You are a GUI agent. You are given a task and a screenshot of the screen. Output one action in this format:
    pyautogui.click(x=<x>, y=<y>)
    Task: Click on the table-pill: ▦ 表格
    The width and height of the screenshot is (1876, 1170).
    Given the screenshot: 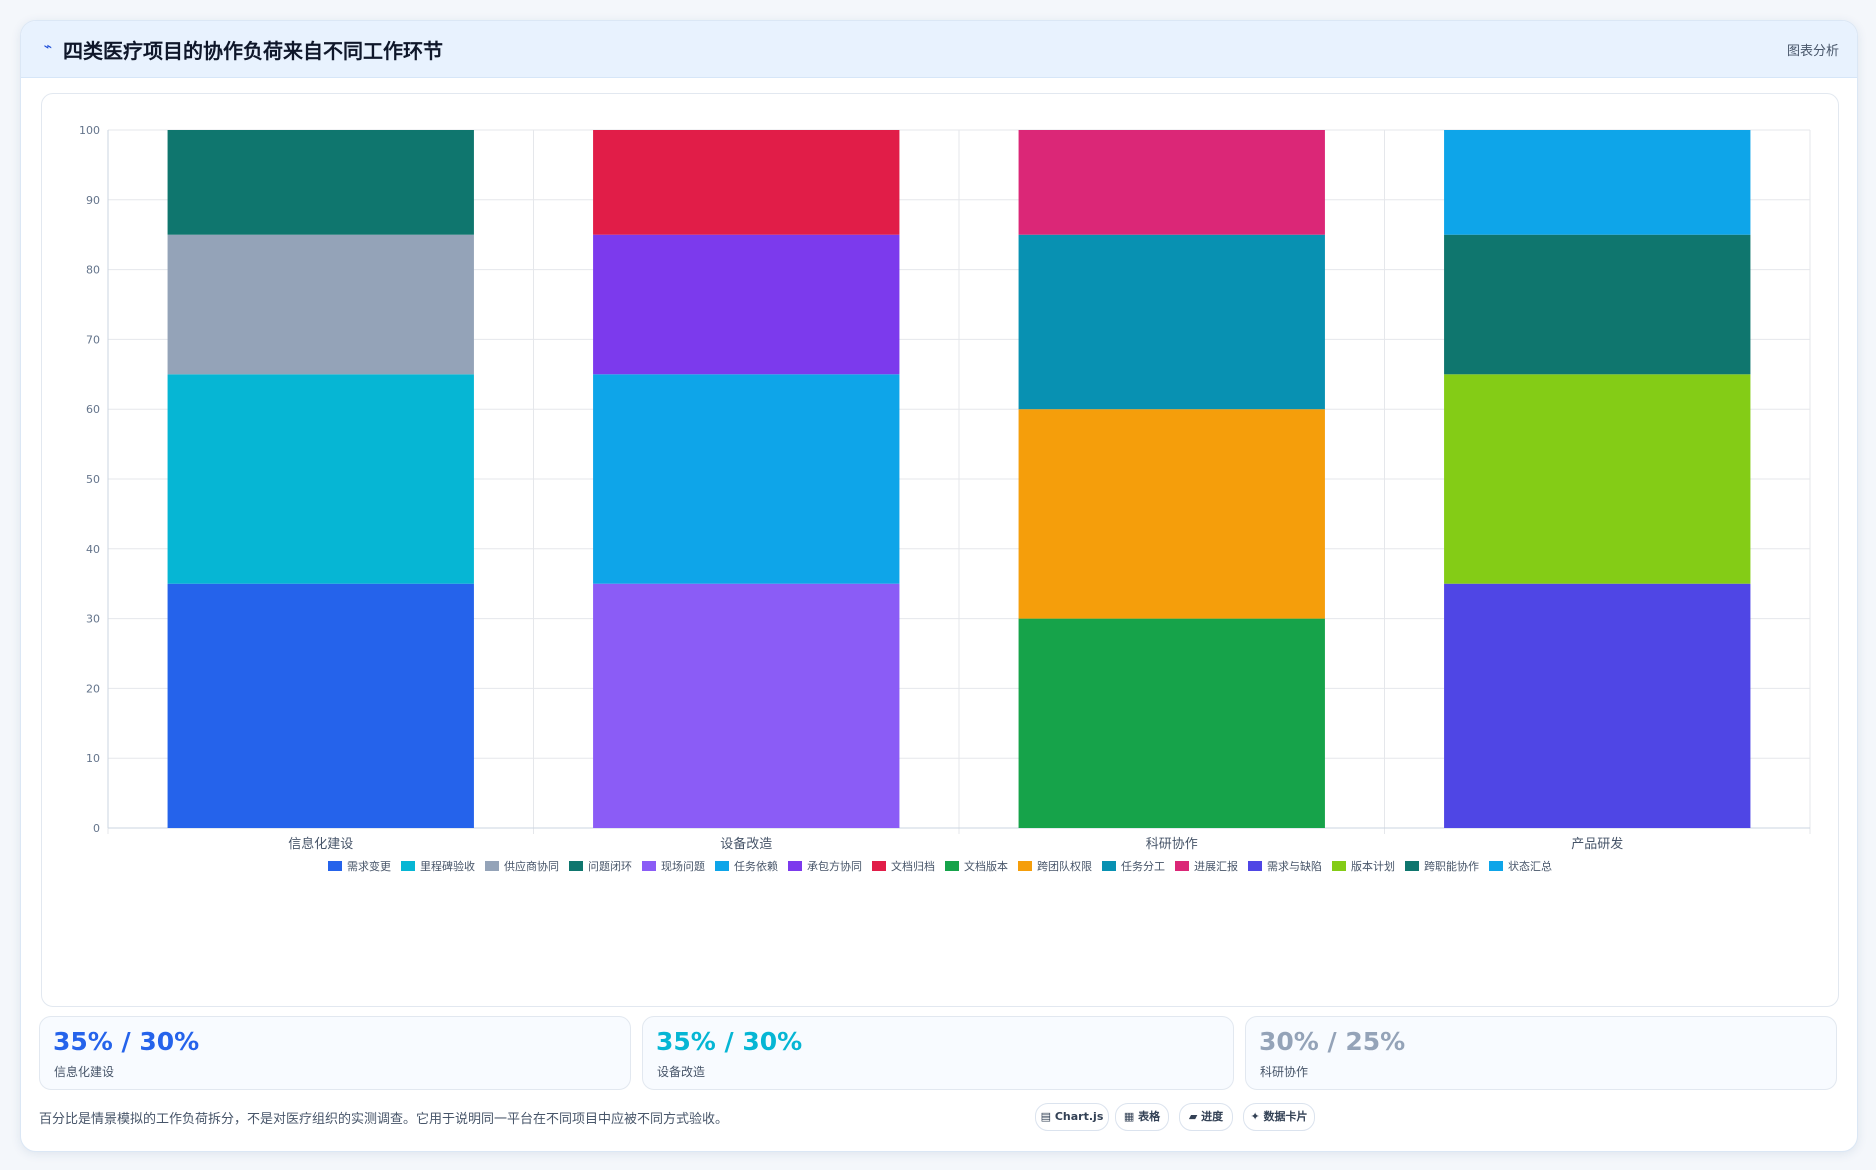 What is the action you would take?
    pyautogui.click(x=1142, y=1117)
    